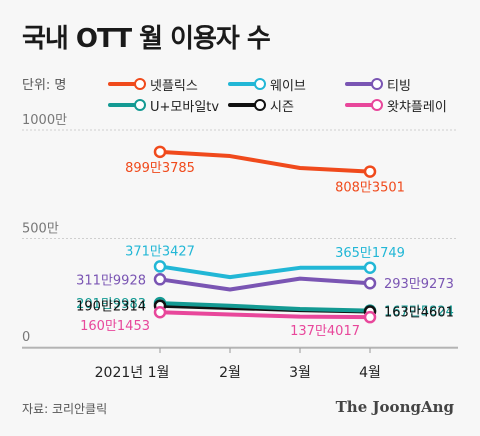  I want to click on data-label-wavve: 365만1749, so click(370, 253).